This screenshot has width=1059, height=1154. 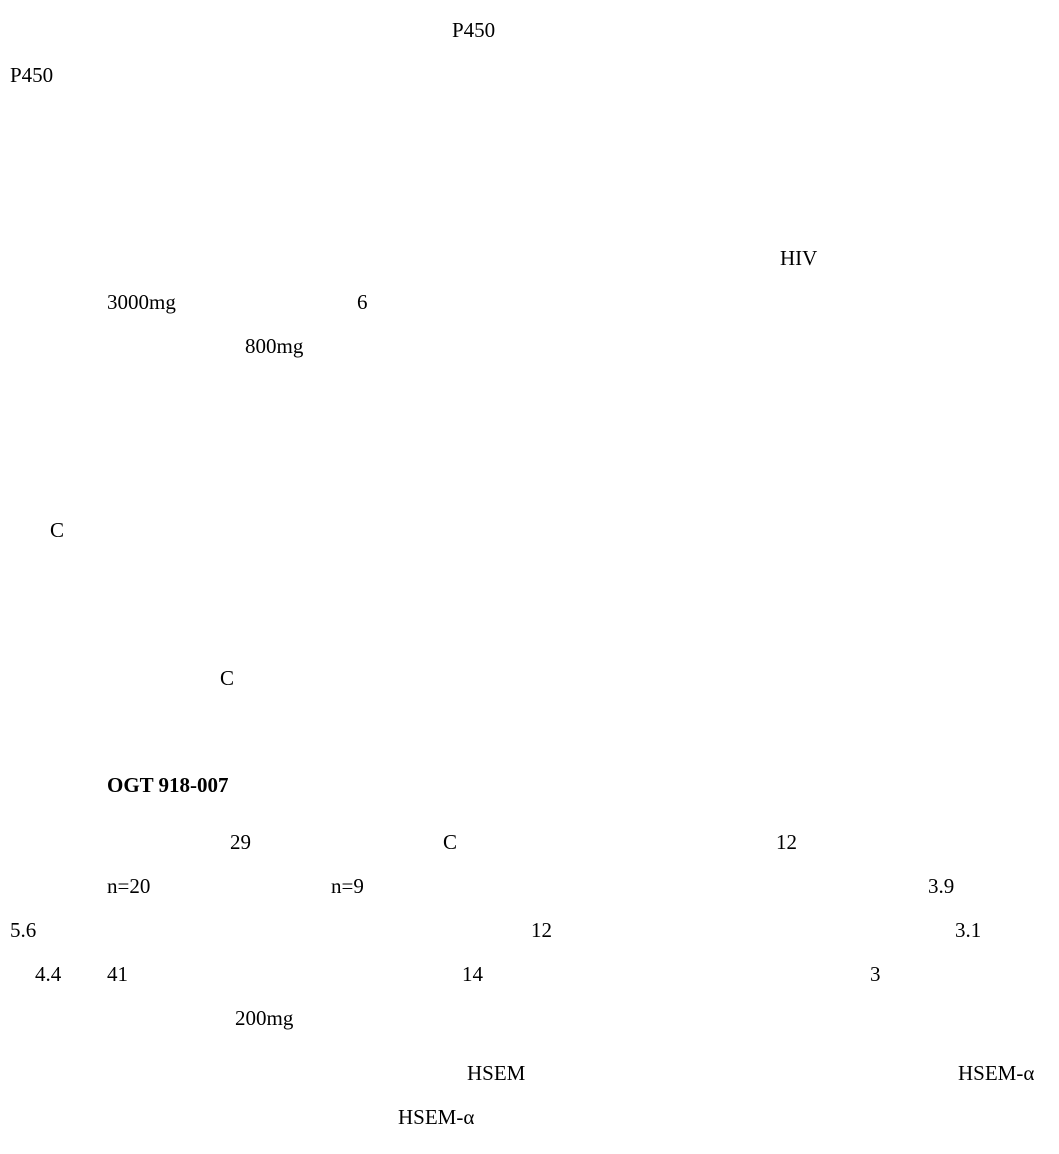 What do you see at coordinates (274, 346) in the screenshot?
I see `text-fragment: 800mg` at bounding box center [274, 346].